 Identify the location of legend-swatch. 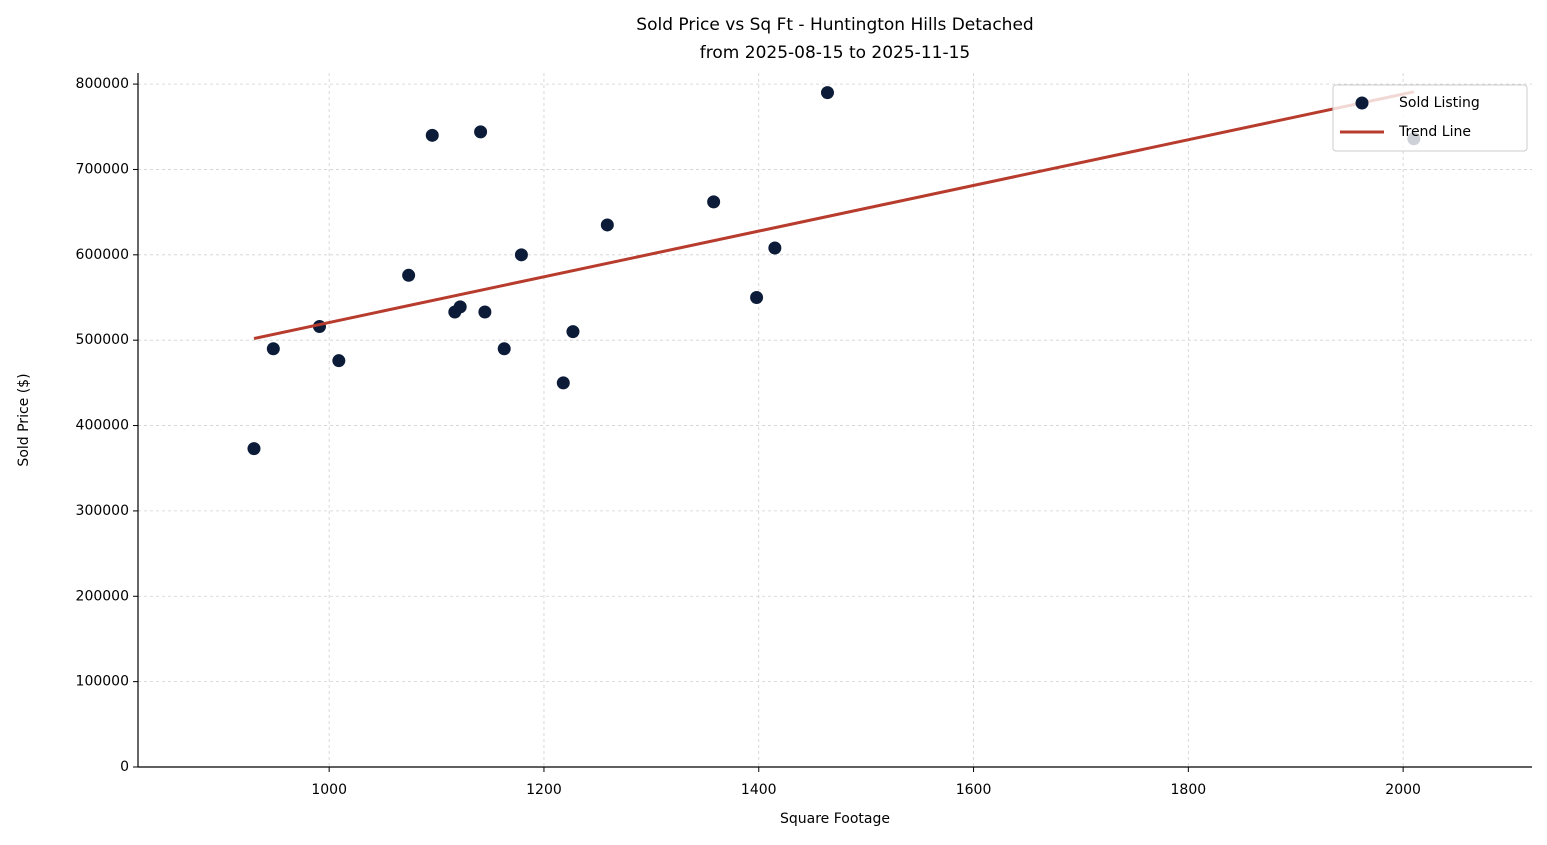
(1362, 103).